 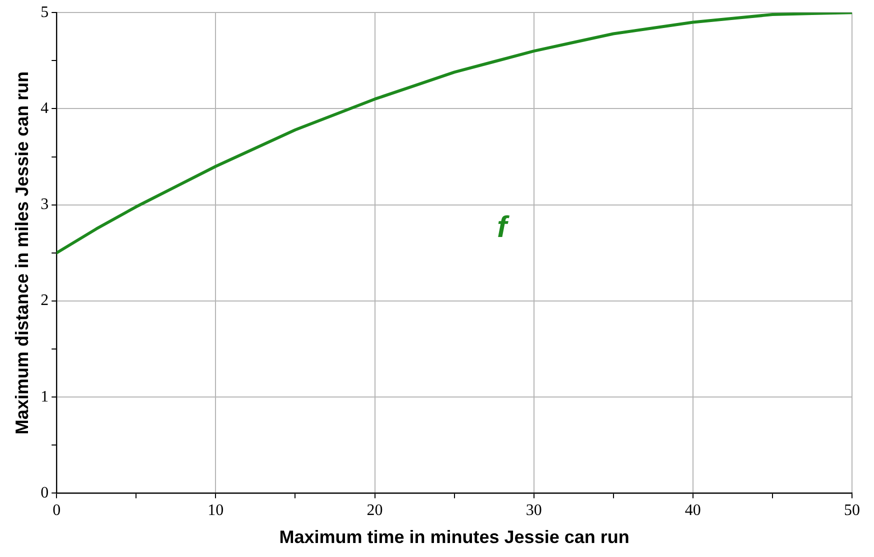 I want to click on y-tick-label: 4, so click(x=44, y=108).